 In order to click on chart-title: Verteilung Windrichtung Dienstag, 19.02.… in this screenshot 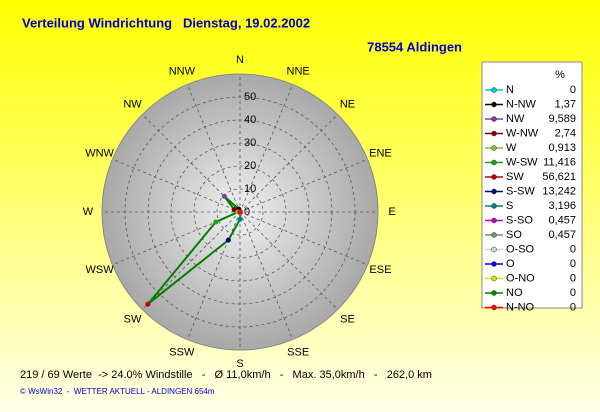, I will do `click(166, 22)`.